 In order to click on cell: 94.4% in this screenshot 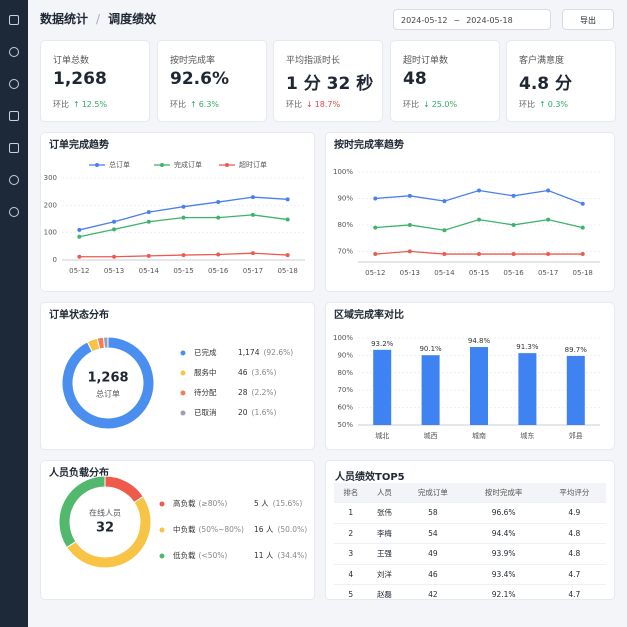, I will do `click(503, 533)`.